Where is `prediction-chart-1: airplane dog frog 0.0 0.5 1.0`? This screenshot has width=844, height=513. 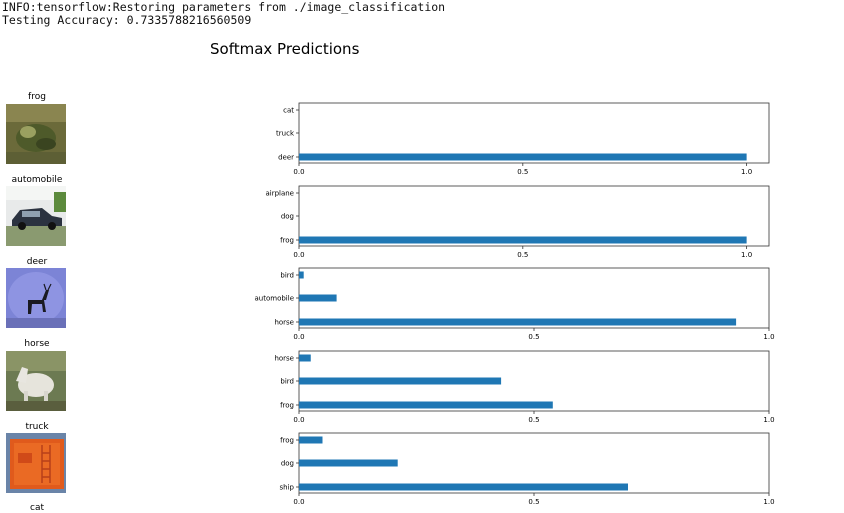 prediction-chart-1: airplane dog frog 0.0 0.5 1.0 is located at coordinates (517, 222).